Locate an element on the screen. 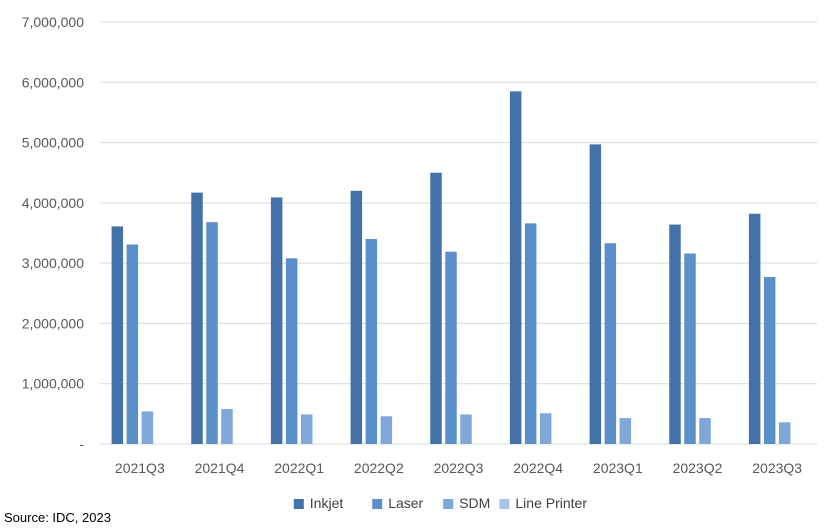 Image resolution: width=838 pixels, height=530 pixels. y-tick-label: 2,000,000 is located at coordinates (53, 323).